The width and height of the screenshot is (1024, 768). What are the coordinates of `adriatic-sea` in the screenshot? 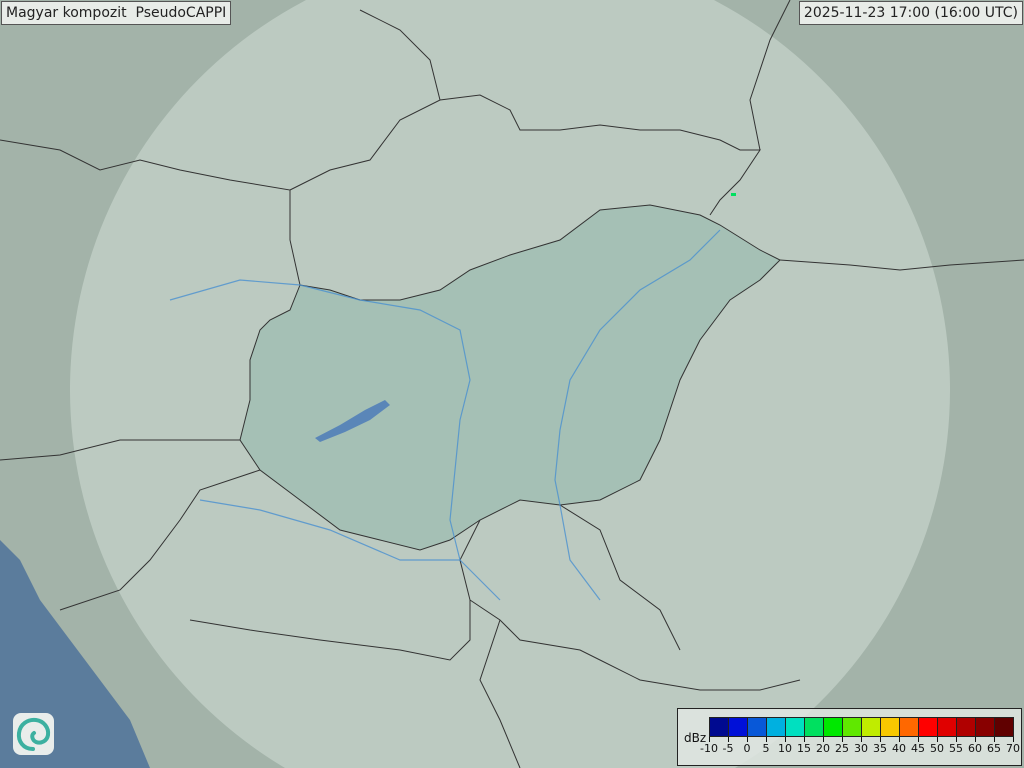 It's located at (75, 654).